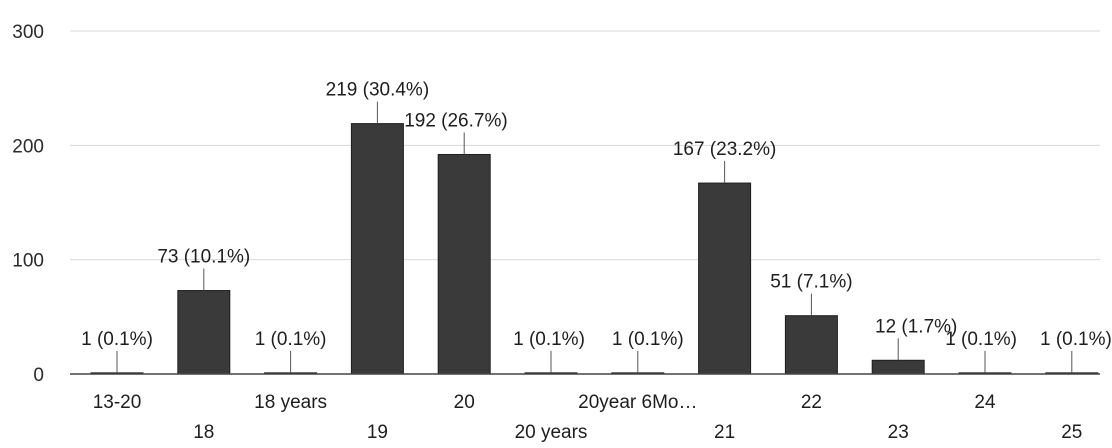 This screenshot has height=448, width=1112. What do you see at coordinates (203, 432) in the screenshot?
I see `x-tick-label: 18` at bounding box center [203, 432].